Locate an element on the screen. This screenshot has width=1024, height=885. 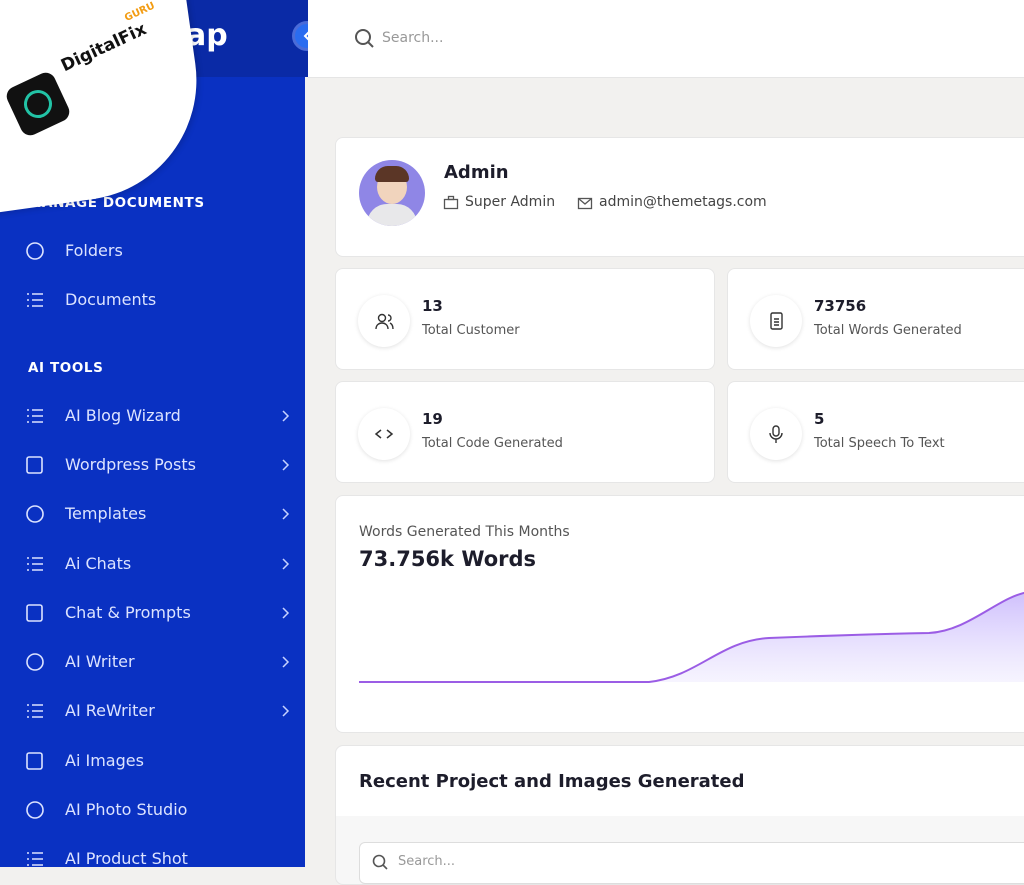
stat-value: 73756 is located at coordinates (840, 306).